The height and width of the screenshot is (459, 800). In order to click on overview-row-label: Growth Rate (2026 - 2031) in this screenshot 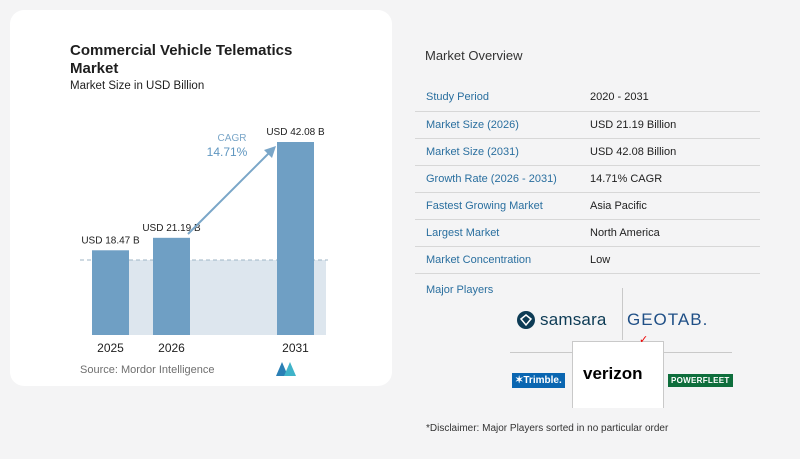, I will do `click(502, 179)`.